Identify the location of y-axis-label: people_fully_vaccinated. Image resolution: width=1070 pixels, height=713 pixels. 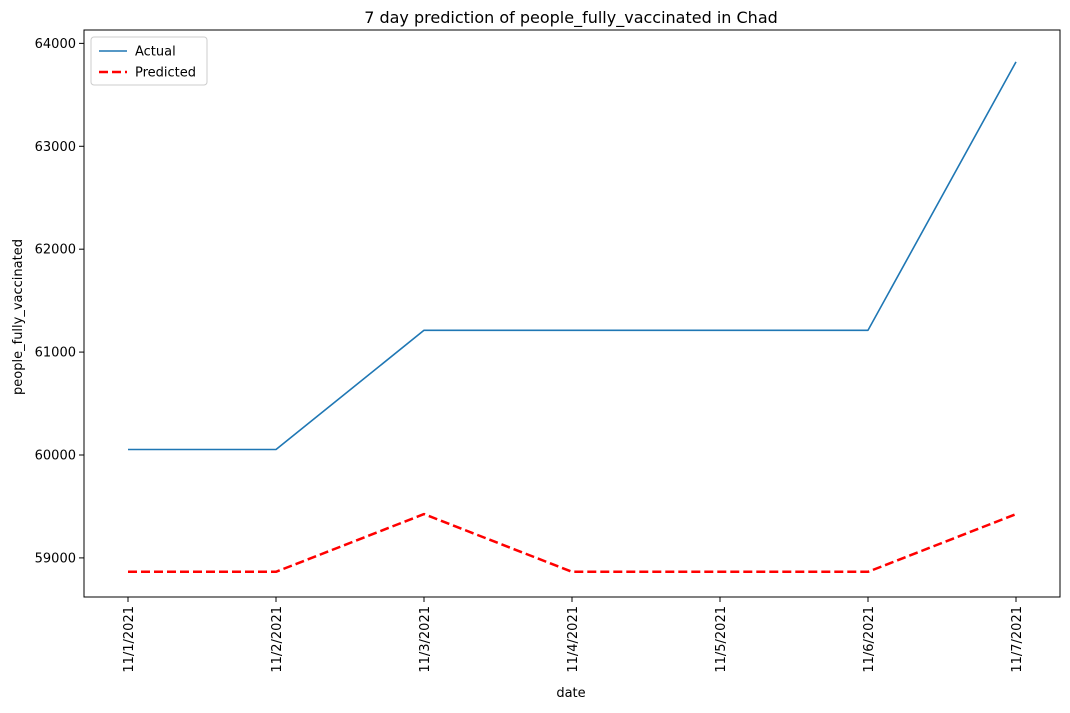
(18, 317).